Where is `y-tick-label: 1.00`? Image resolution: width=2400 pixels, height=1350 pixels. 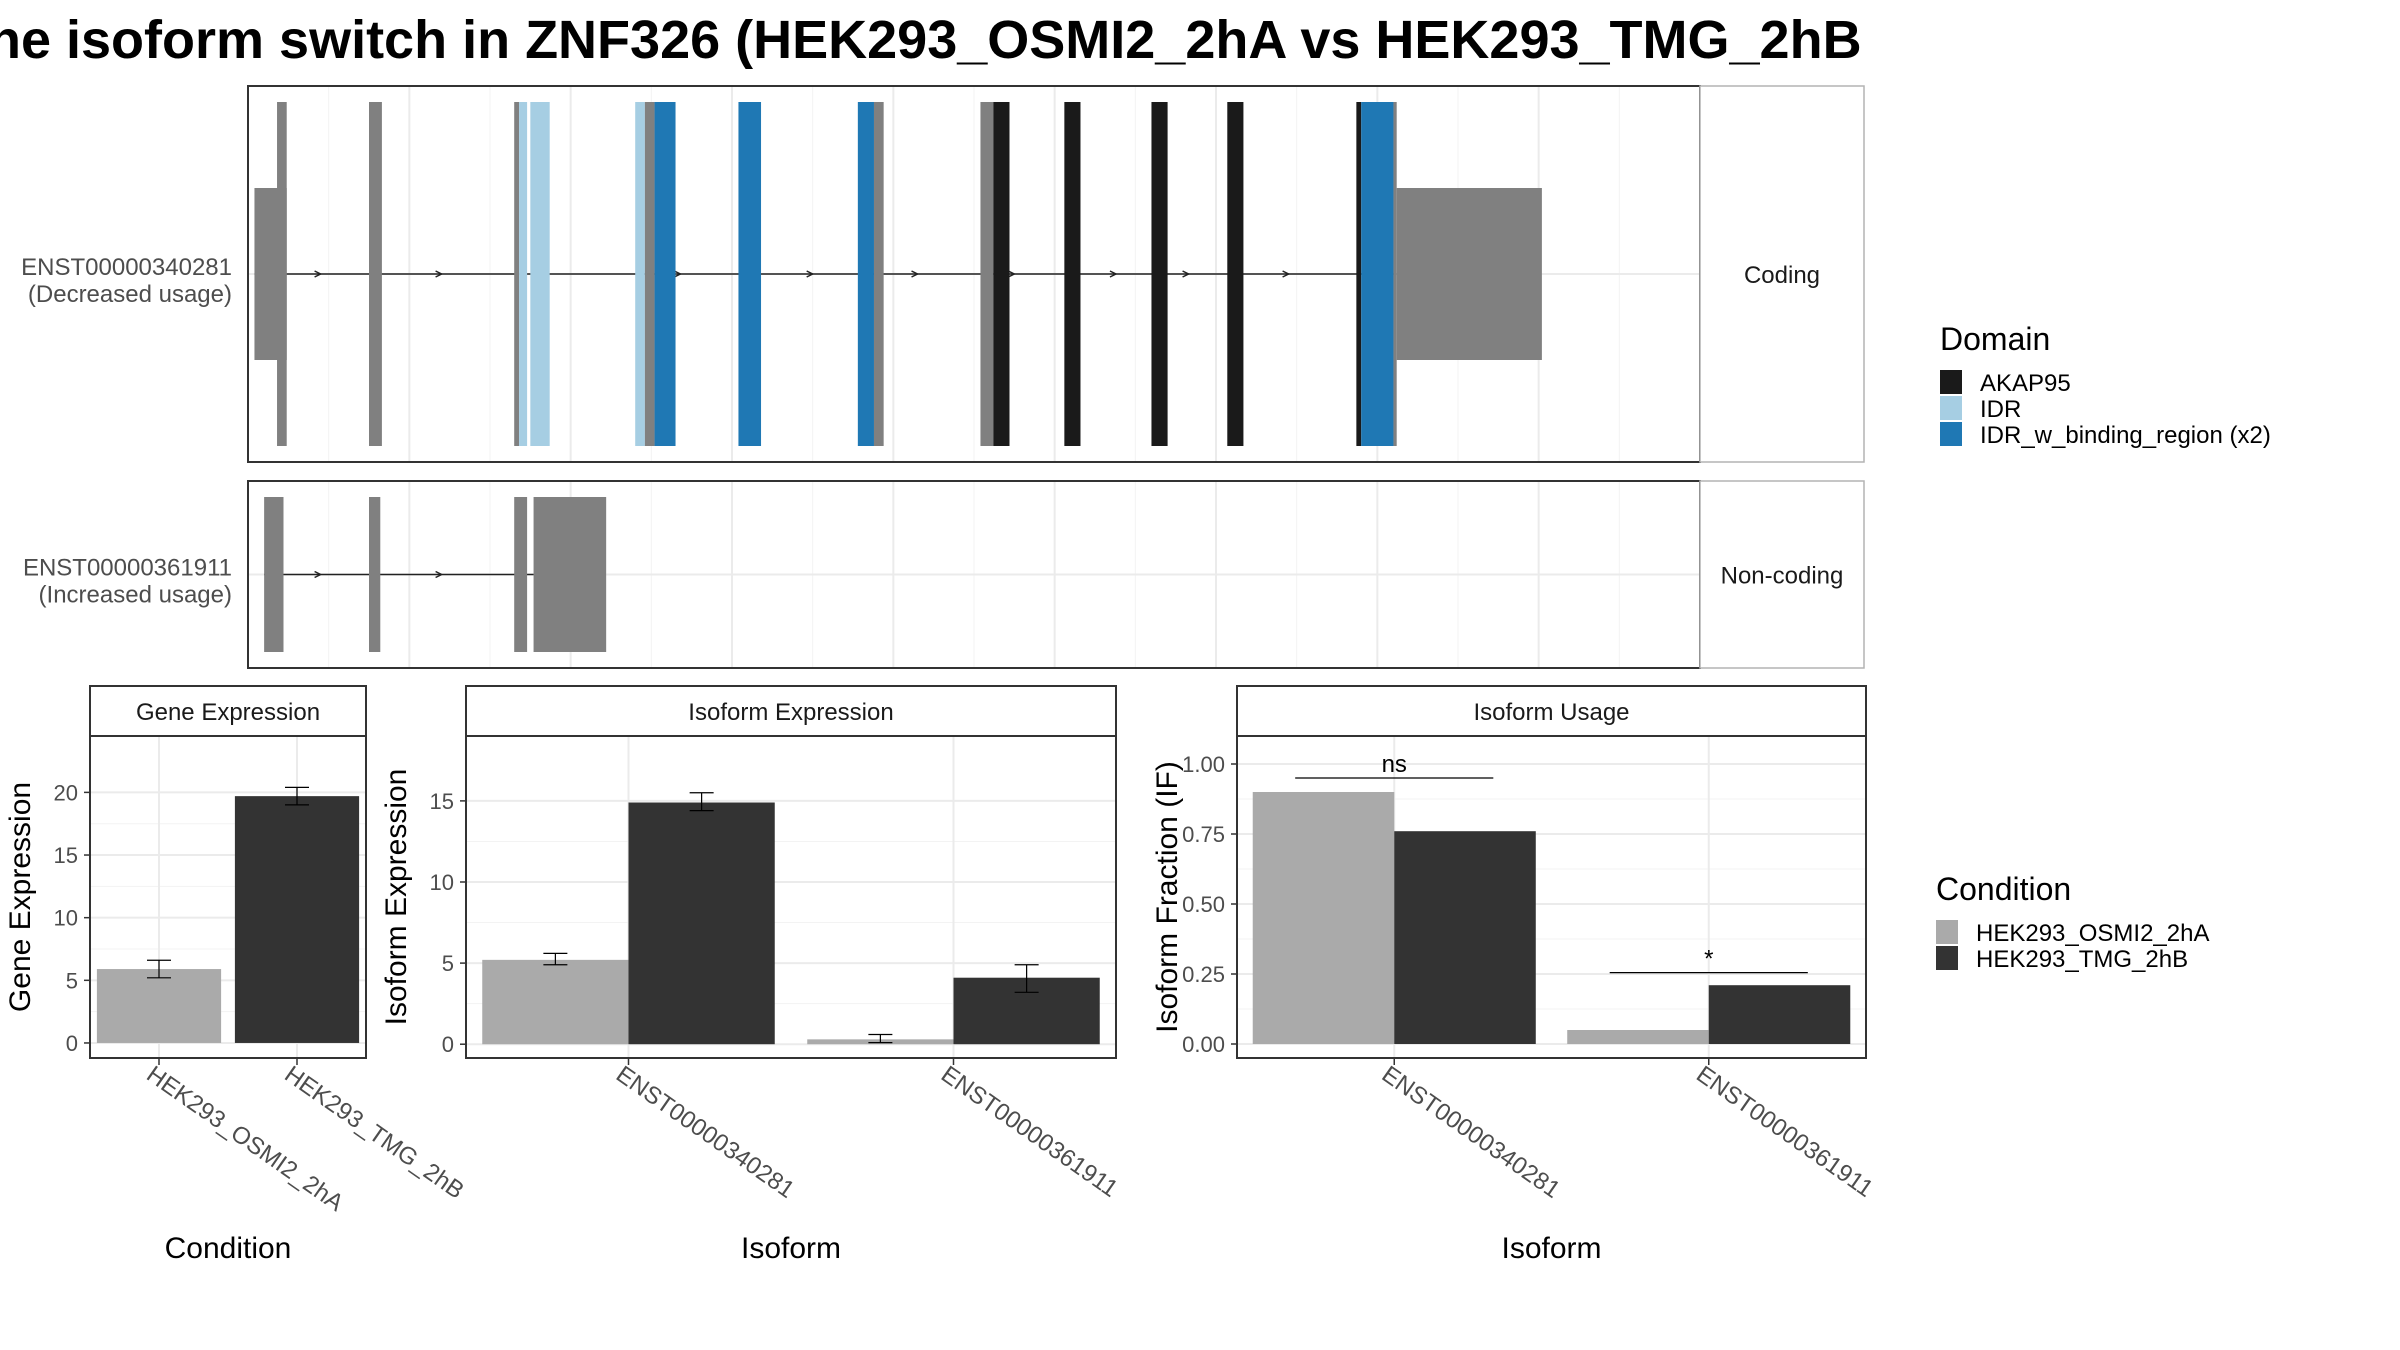
y-tick-label: 1.00 is located at coordinates (1203, 764).